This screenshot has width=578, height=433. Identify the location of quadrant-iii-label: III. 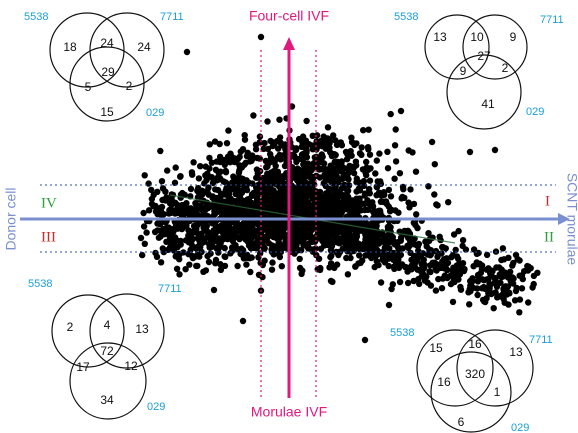
(48, 237).